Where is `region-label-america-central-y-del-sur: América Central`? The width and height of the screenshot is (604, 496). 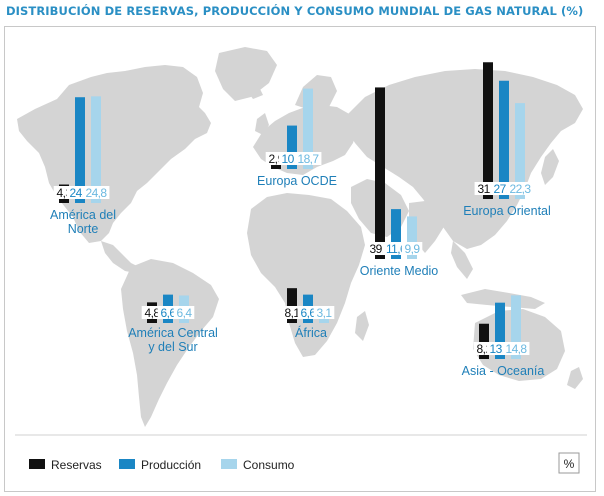 region-label-america-central-y-del-sur: América Central is located at coordinates (173, 333).